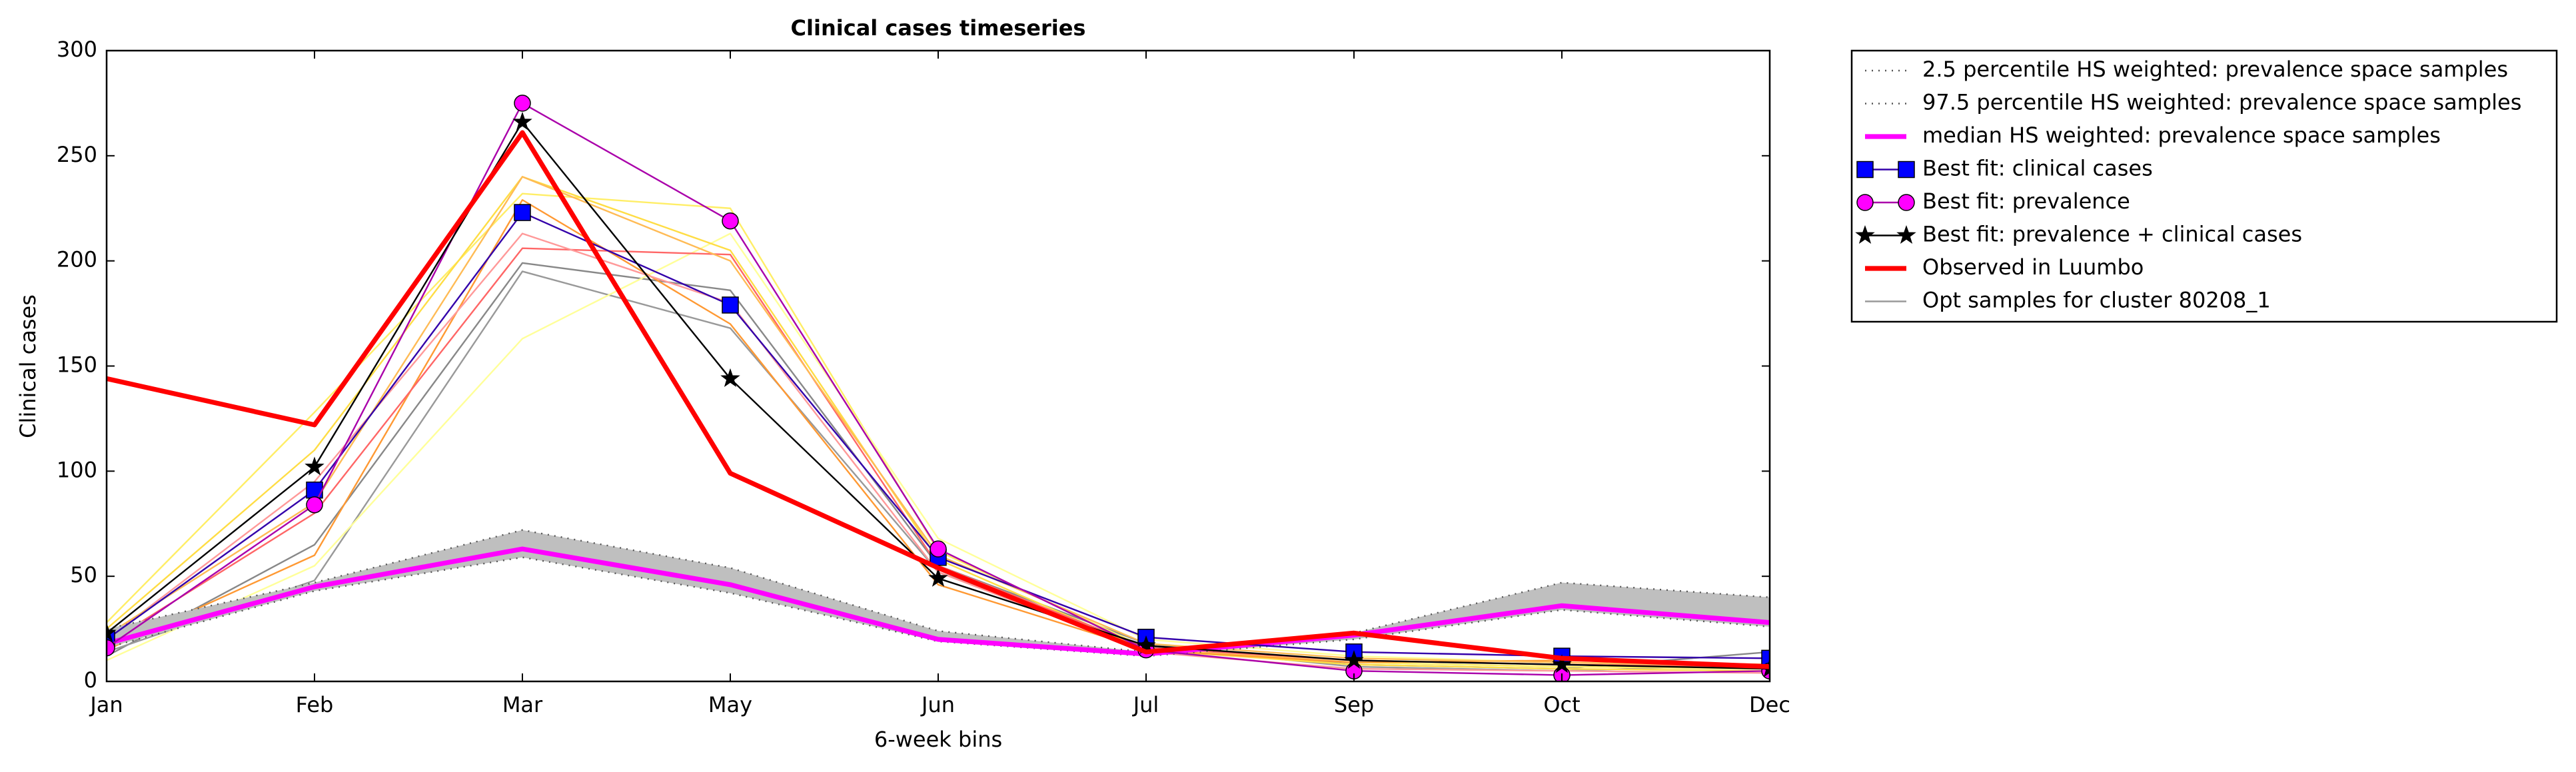  I want to click on y-tick-label: 200, so click(77, 259).